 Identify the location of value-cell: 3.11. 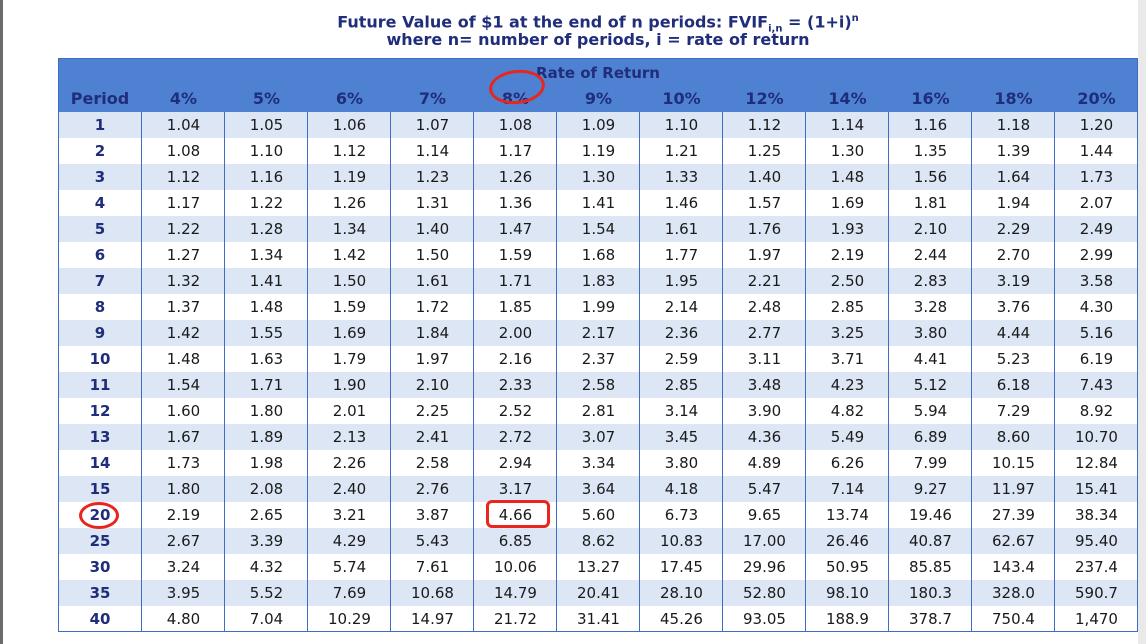
(764, 359).